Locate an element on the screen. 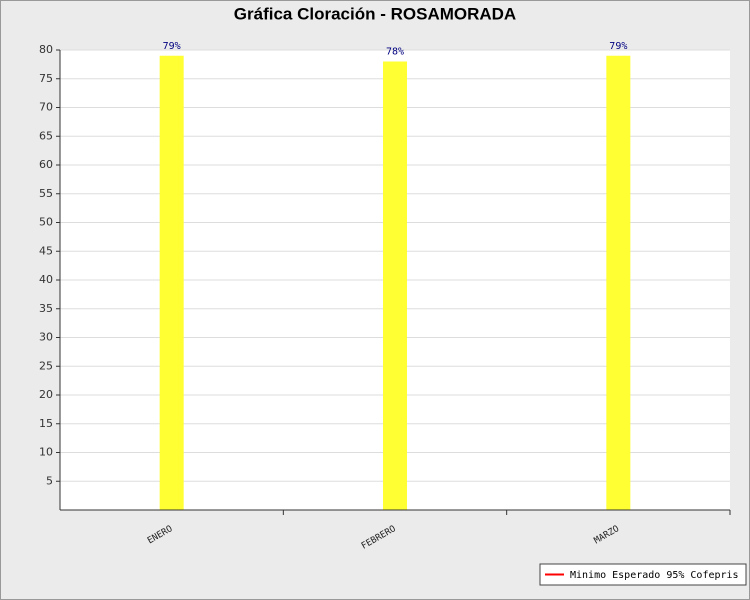 The image size is (750, 600). y-tick-label: 5 is located at coordinates (49, 480).